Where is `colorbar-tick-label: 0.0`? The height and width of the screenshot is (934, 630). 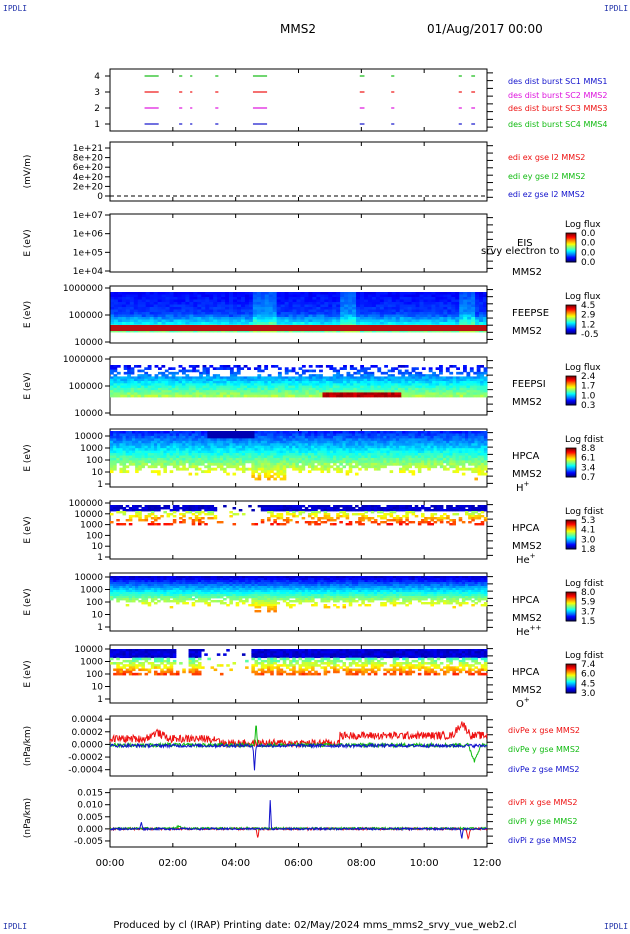
colorbar-tick-label: 0.0 is located at coordinates (588, 253).